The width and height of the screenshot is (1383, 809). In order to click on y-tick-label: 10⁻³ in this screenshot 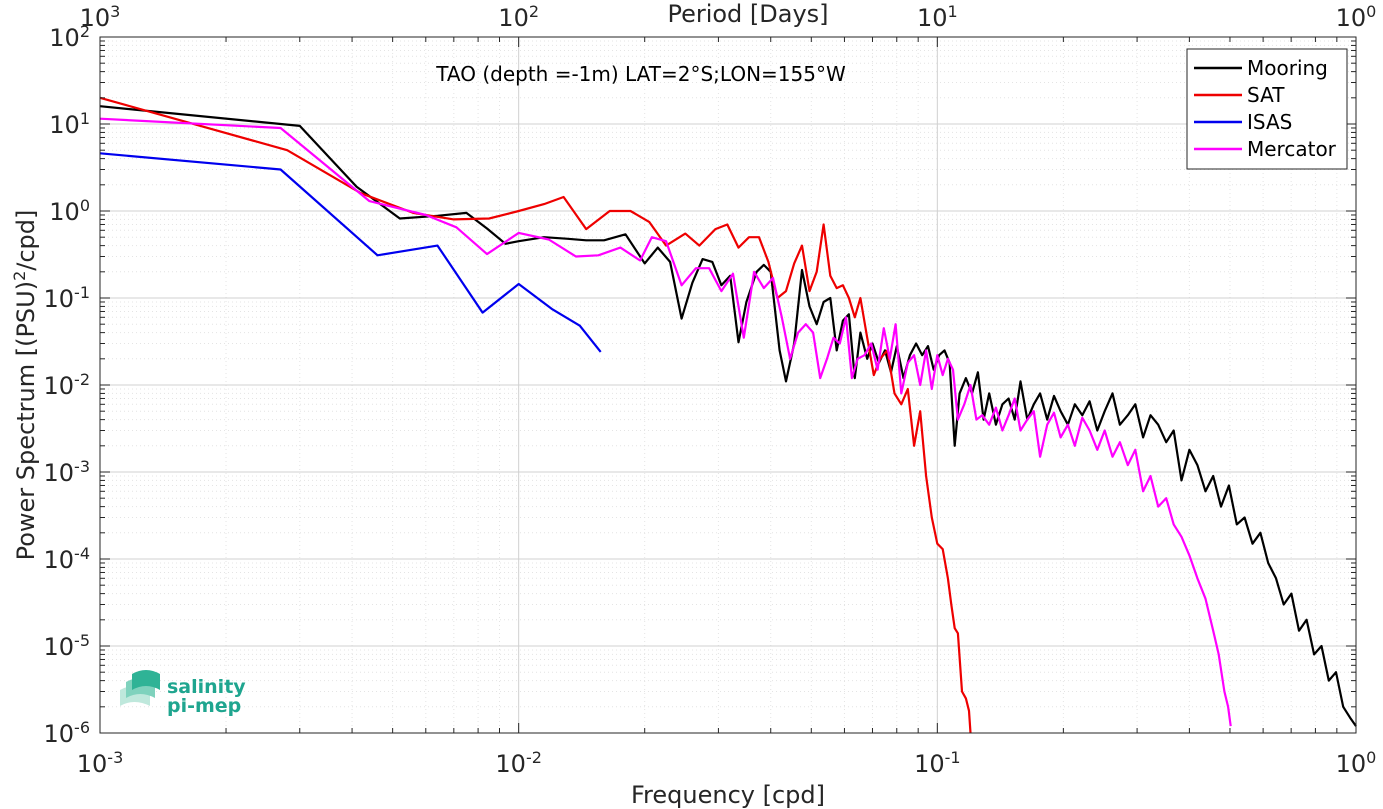, I will do `click(67, 472)`.